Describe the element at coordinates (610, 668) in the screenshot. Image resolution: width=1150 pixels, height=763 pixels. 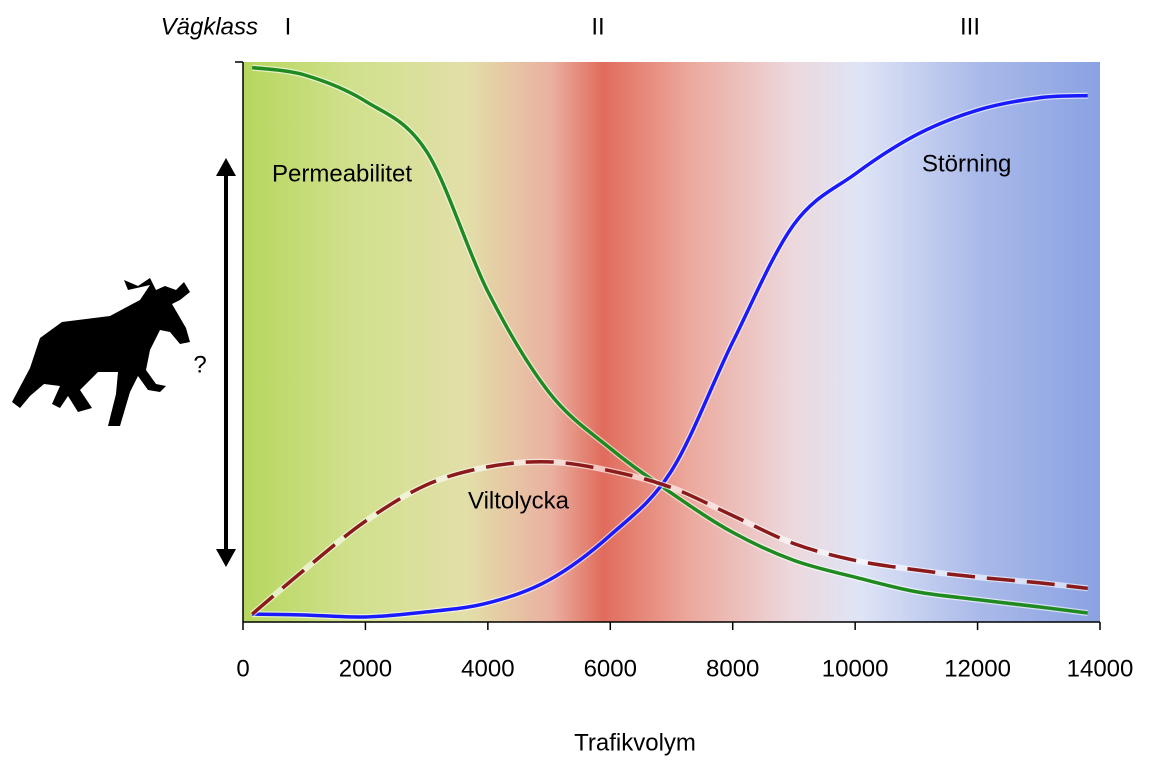
I see `x-tick-label: 6000` at that location.